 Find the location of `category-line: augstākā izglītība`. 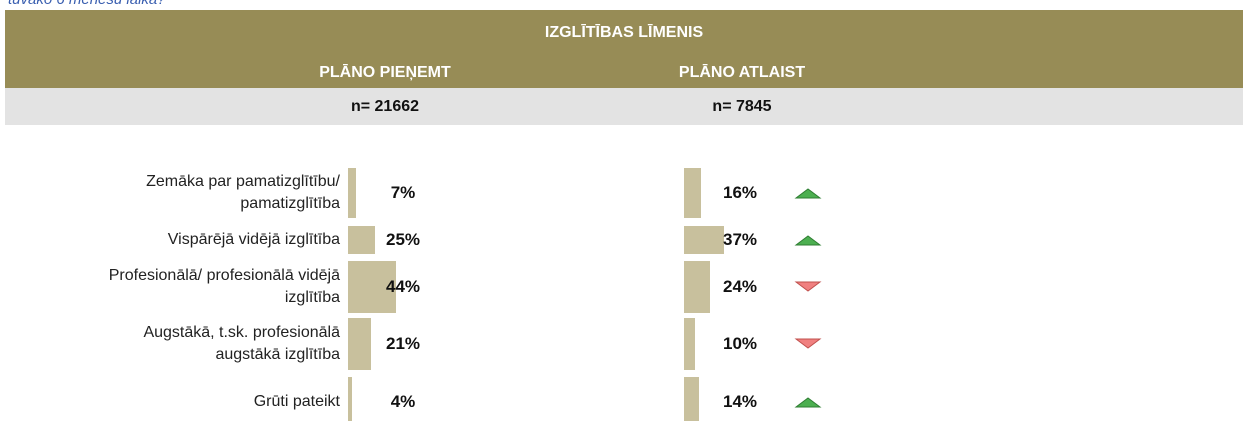

category-line: augstākā izglītība is located at coordinates (277, 354).